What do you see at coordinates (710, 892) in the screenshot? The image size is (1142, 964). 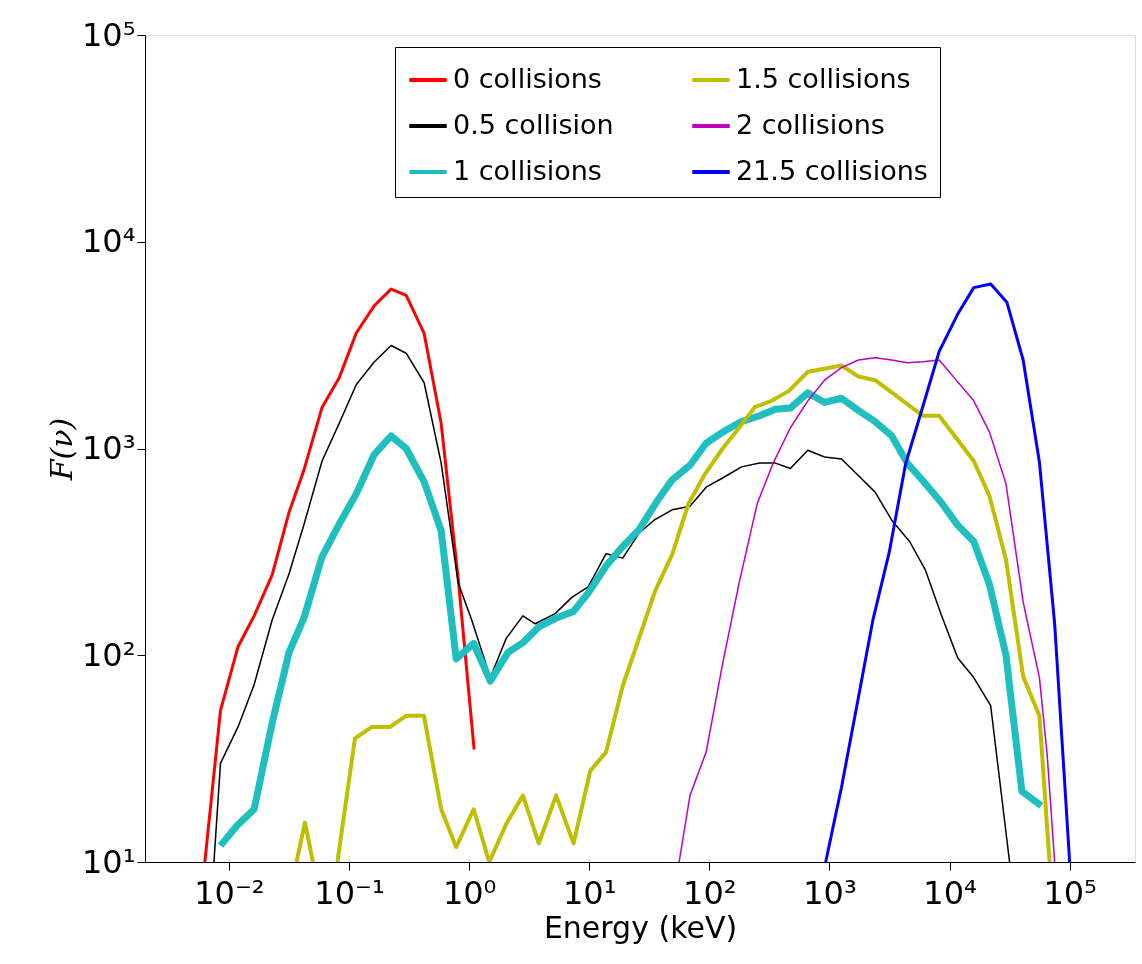 I see `x-tick-label: 10²` at bounding box center [710, 892].